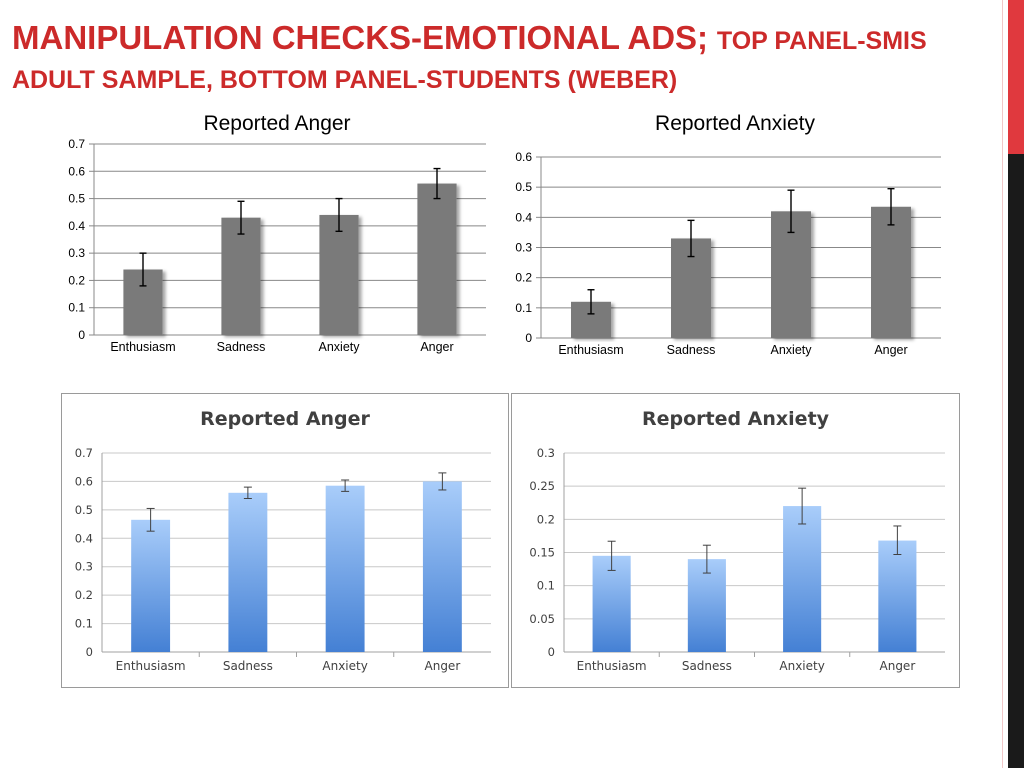 This screenshot has height=768, width=1024. I want to click on y-tick-label: 0.05, so click(542, 619).